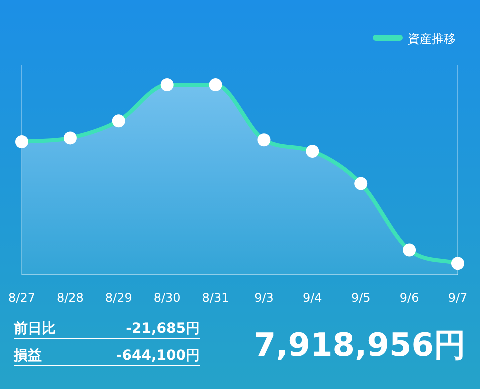 The image size is (480, 389). I want to click on text: 損益, so click(27, 356).